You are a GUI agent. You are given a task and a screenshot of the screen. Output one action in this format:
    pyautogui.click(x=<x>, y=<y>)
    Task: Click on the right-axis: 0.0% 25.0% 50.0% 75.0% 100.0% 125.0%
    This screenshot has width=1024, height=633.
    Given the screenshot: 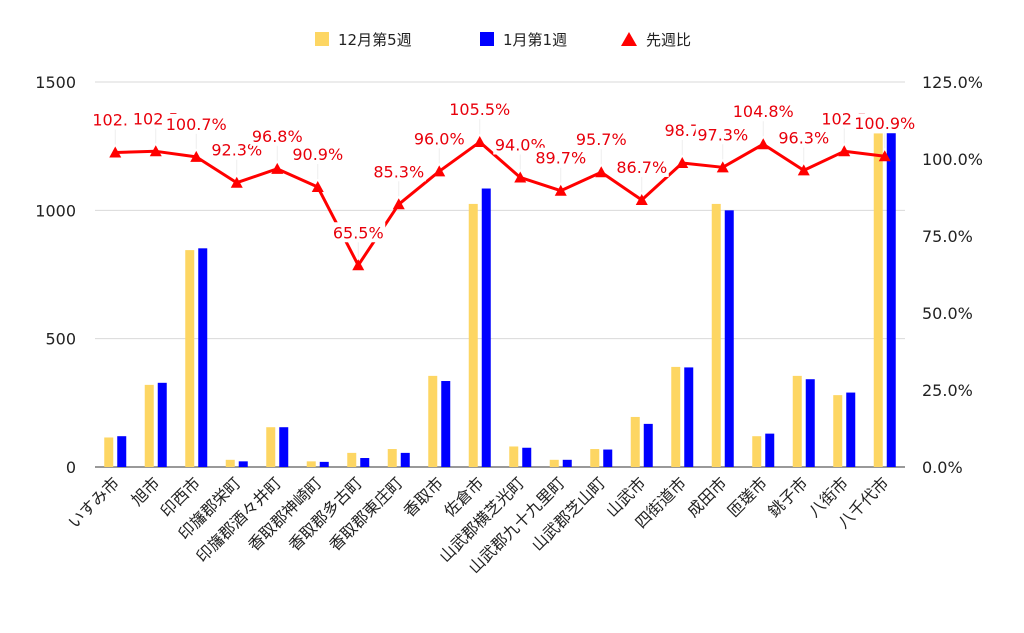 What is the action you would take?
    pyautogui.click(x=952, y=275)
    